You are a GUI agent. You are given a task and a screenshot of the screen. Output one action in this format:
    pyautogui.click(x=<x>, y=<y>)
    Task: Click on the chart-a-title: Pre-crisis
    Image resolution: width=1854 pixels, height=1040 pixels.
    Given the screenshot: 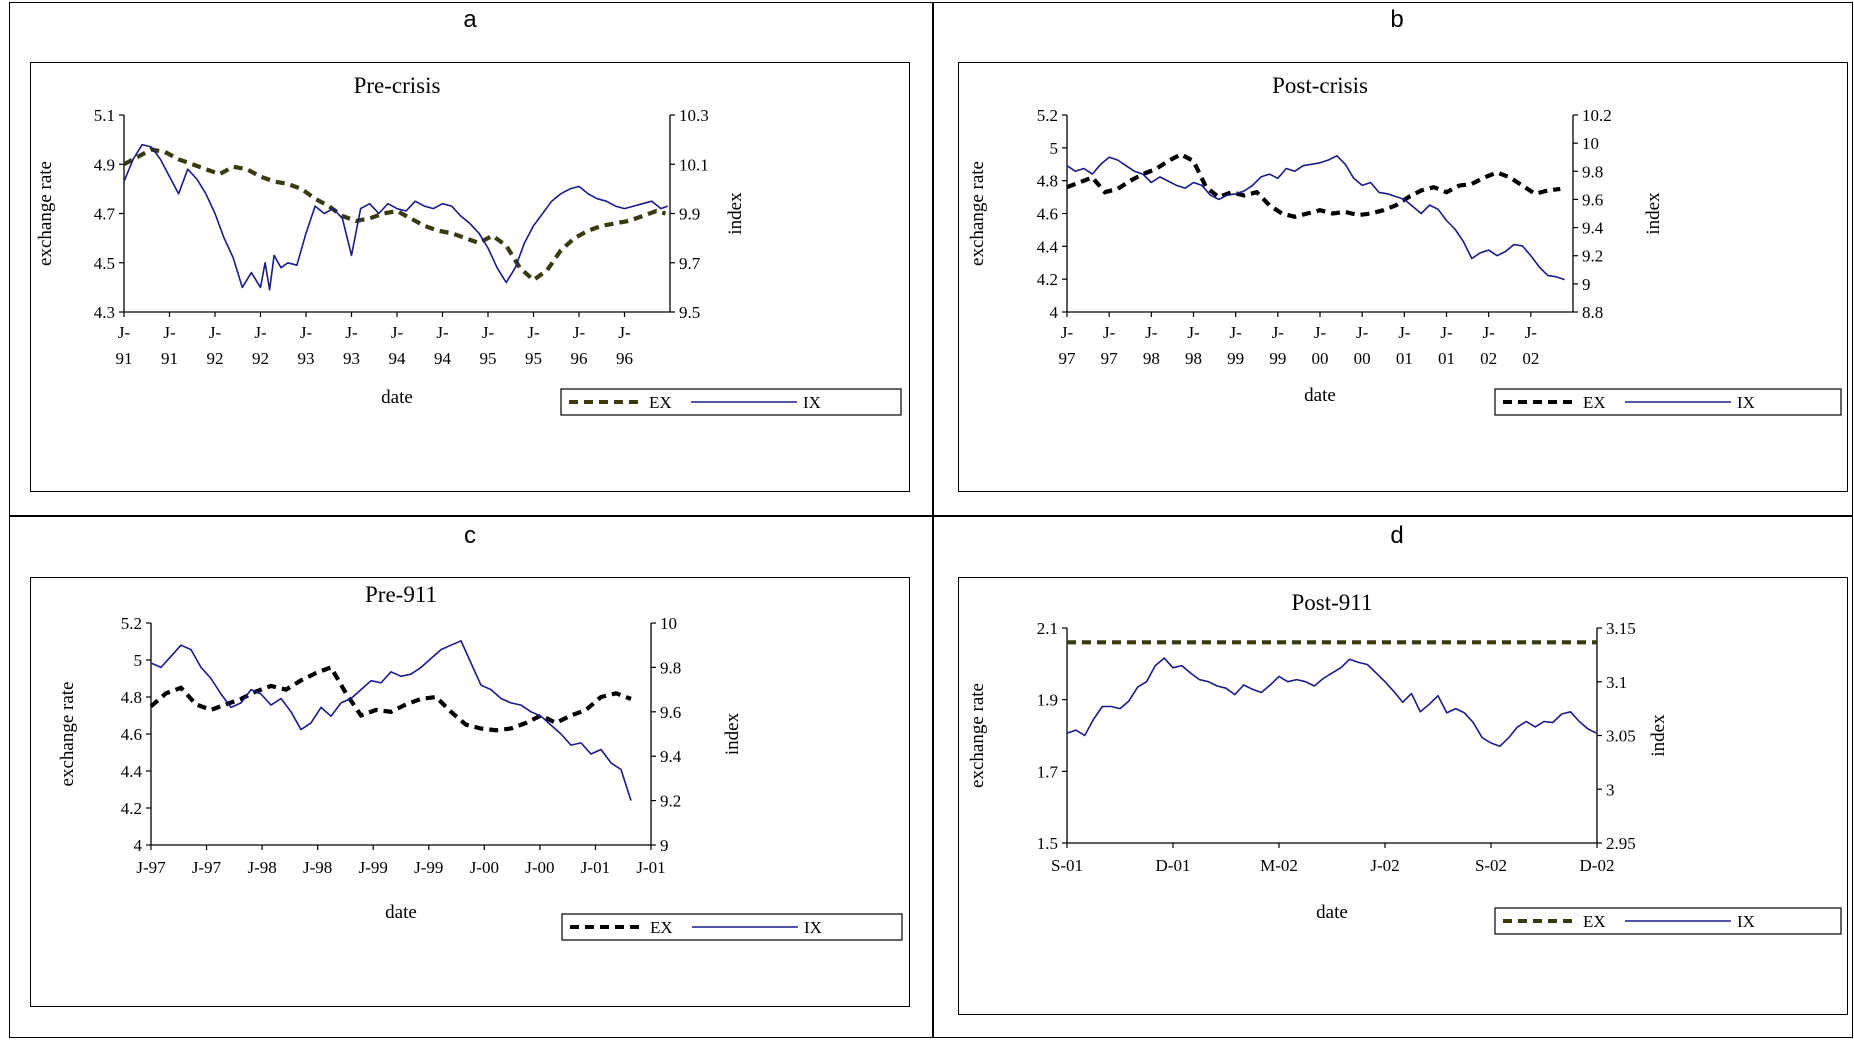 What is the action you would take?
    pyautogui.click(x=397, y=85)
    